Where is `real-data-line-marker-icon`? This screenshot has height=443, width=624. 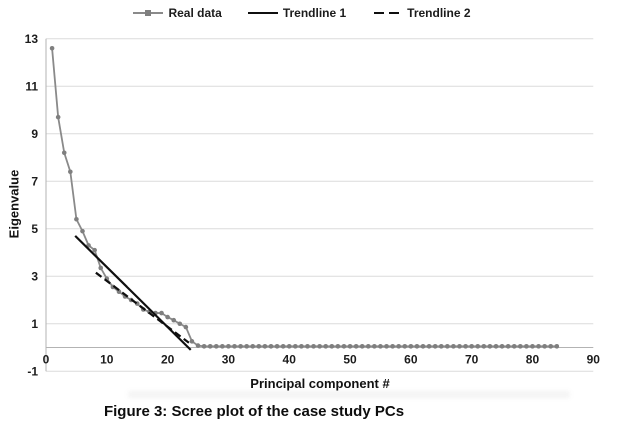
real-data-line-marker-icon is located at coordinates (148, 13).